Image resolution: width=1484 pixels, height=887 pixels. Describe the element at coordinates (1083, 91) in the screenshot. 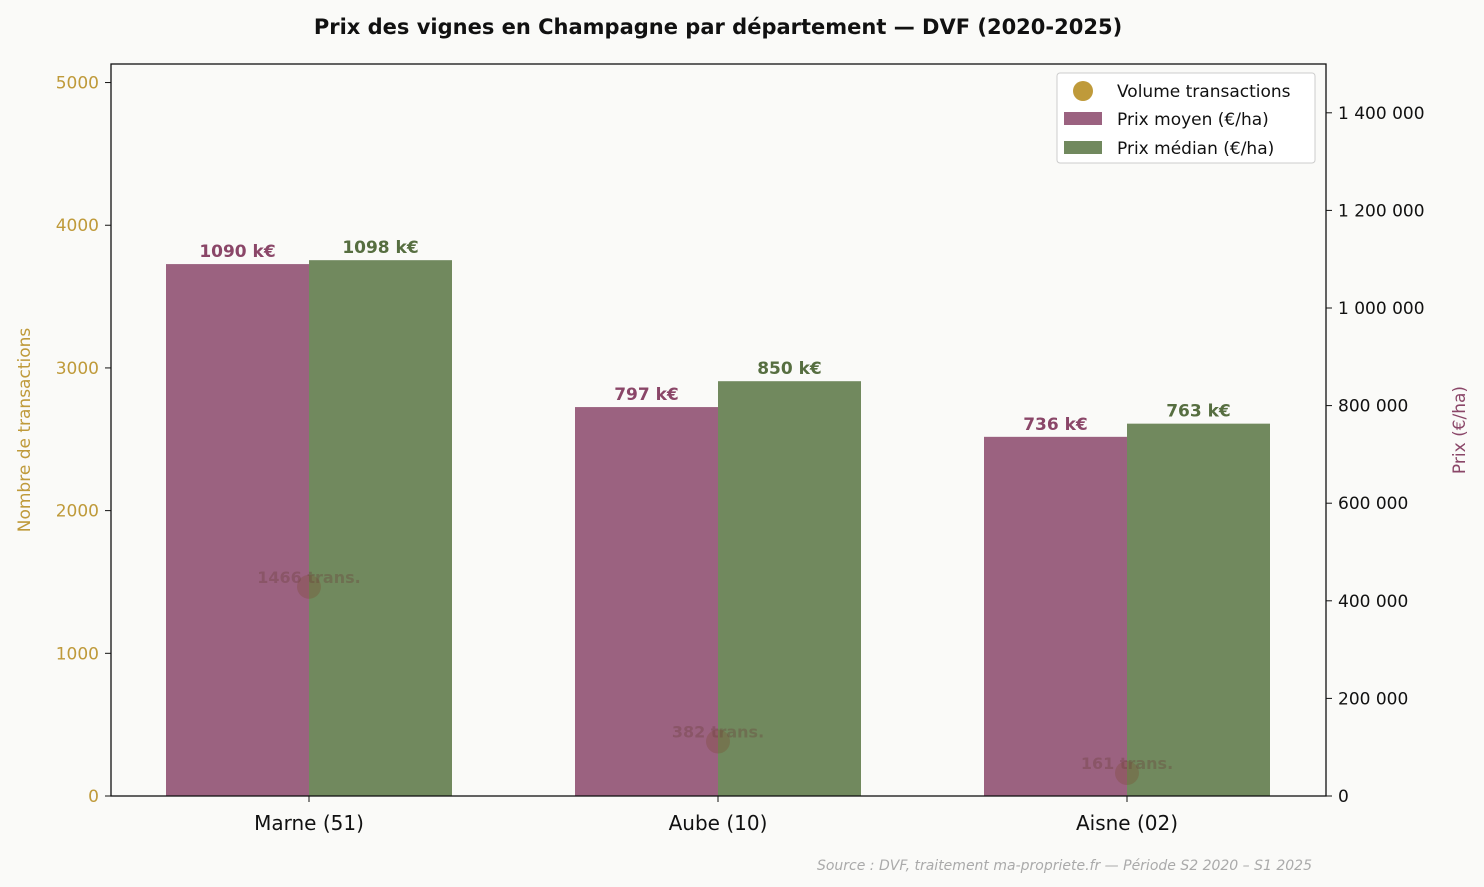

I see `legend-scatter-swatch` at that location.